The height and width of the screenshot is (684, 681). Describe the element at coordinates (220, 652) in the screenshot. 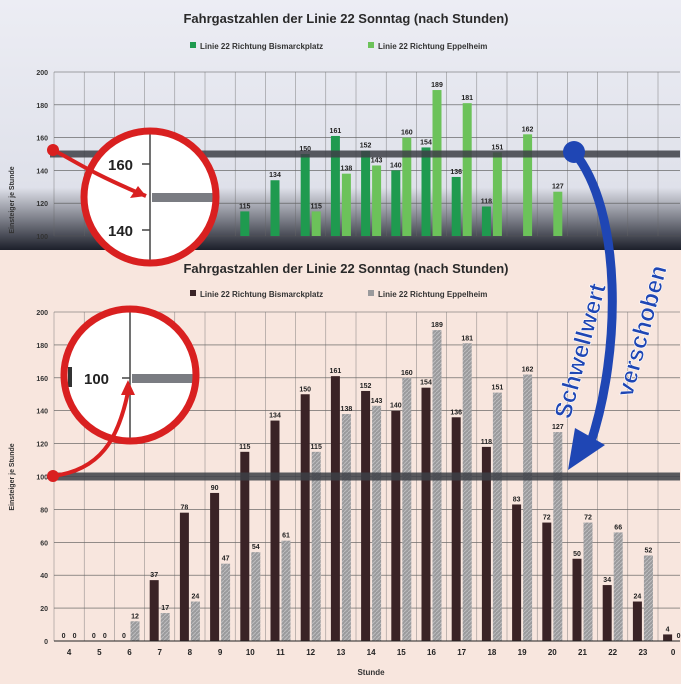

I see `bottom-x-tick-label: 9` at that location.